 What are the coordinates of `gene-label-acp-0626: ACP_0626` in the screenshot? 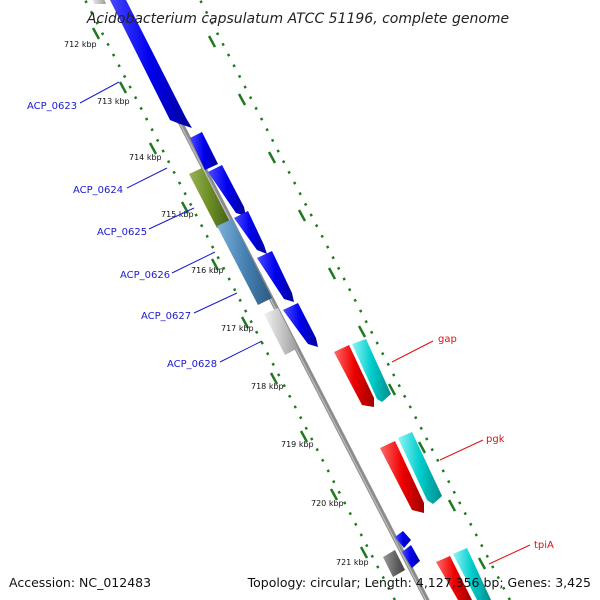 It's located at (145, 275).